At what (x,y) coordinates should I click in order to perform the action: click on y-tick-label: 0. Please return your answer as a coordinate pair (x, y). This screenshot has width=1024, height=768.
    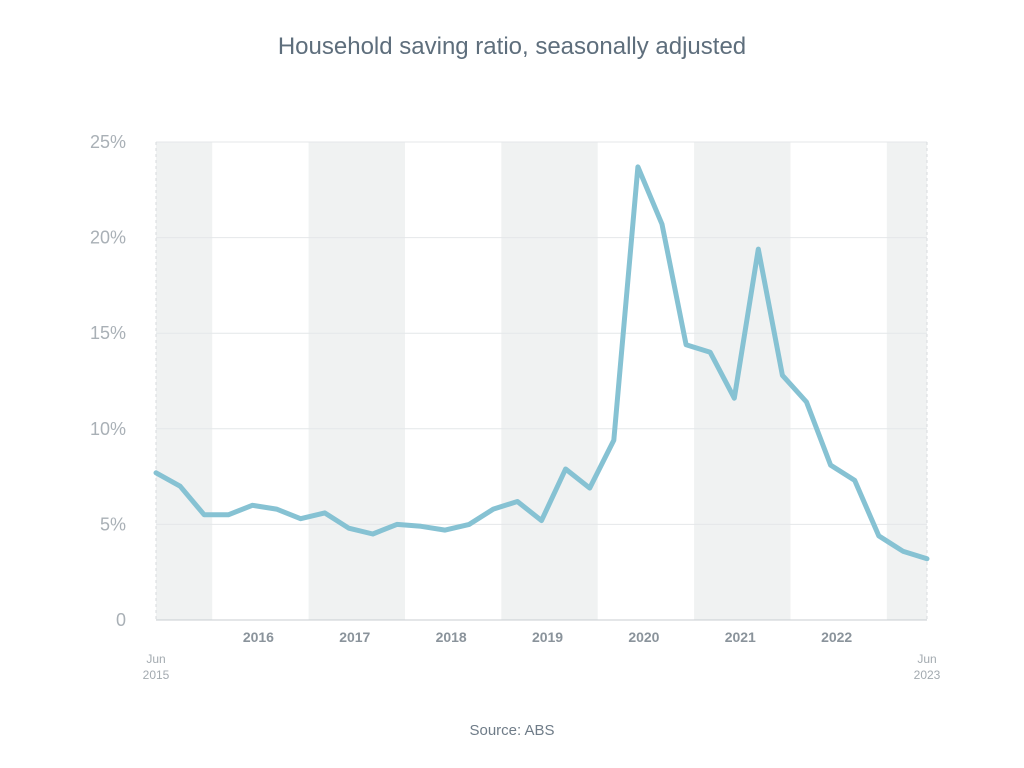
    Looking at the image, I should click on (121, 620).